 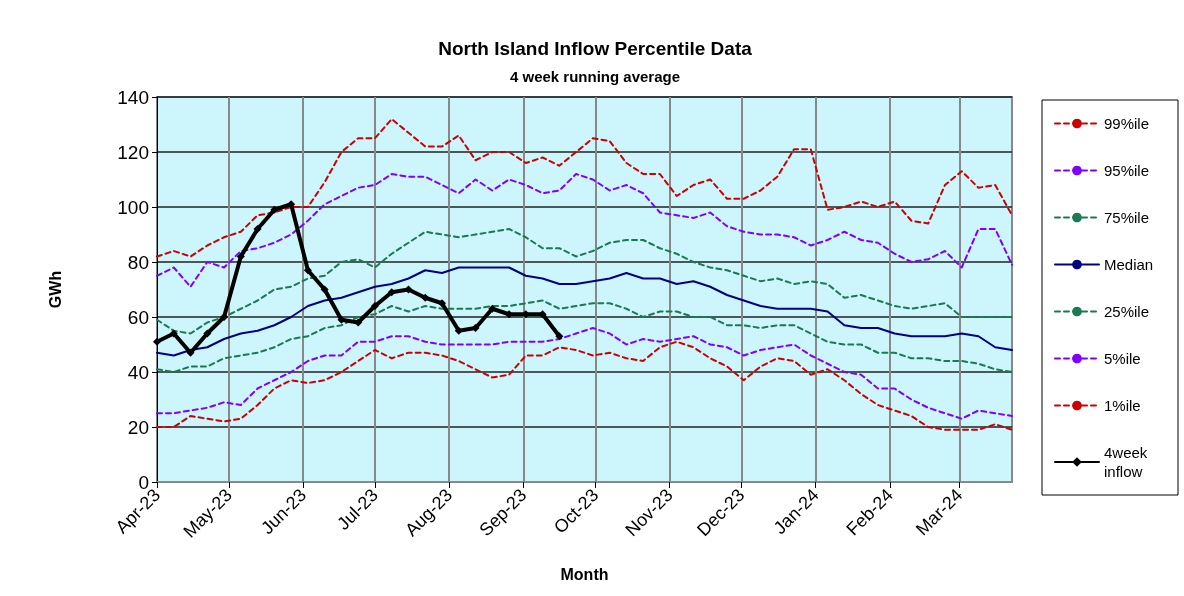 I want to click on y-tick-label: 0, so click(x=143, y=482).